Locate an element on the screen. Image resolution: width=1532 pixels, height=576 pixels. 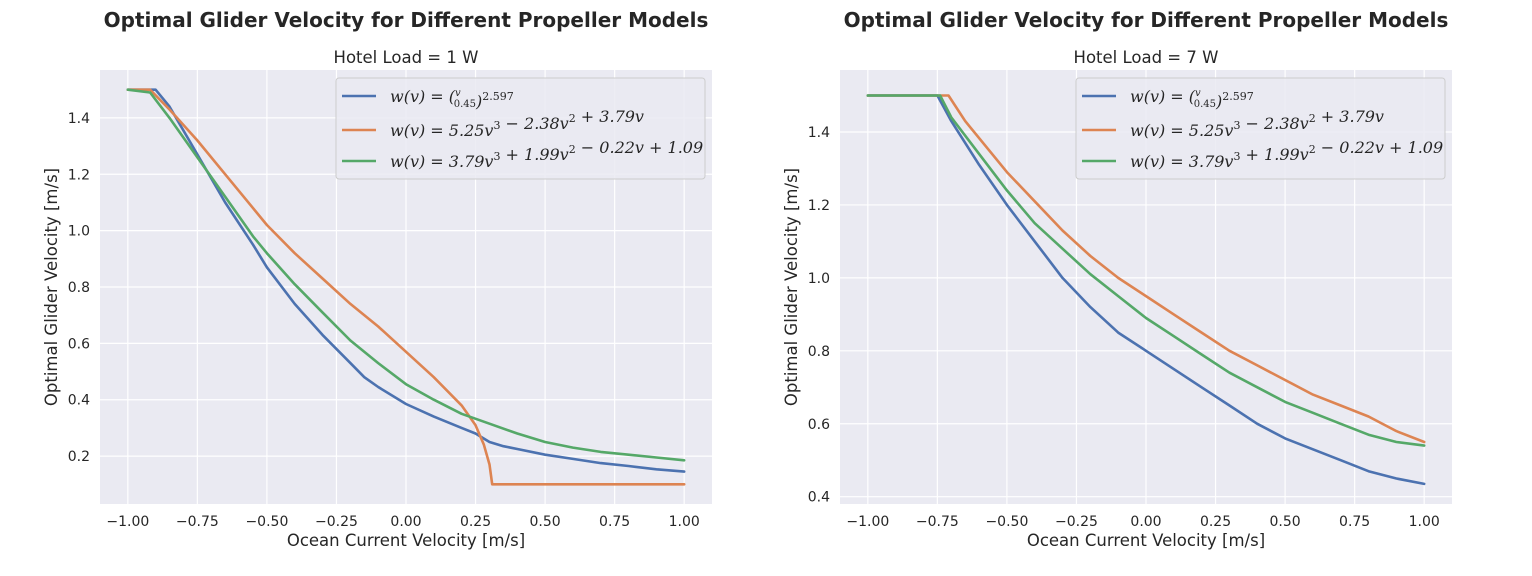
y-tick-label: 0.2 is located at coordinates (79, 457).